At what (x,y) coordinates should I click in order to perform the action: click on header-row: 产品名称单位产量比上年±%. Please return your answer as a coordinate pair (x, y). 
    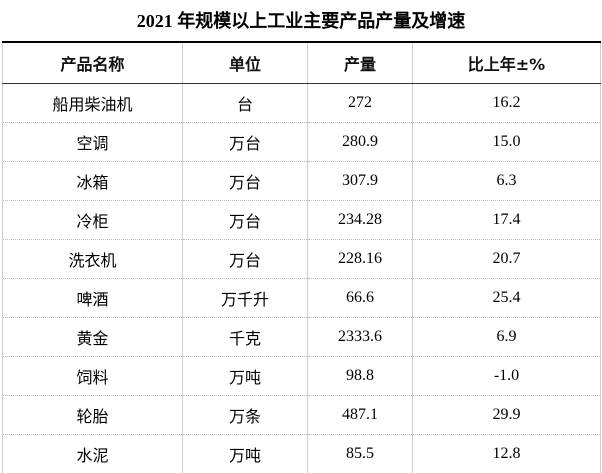
    Looking at the image, I should click on (302, 63).